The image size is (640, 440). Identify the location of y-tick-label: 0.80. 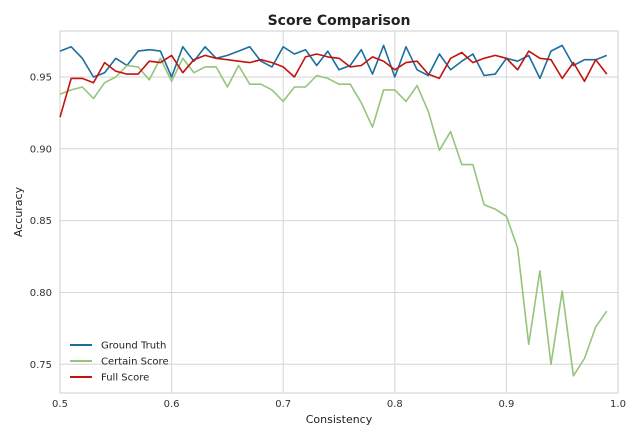
(41, 293).